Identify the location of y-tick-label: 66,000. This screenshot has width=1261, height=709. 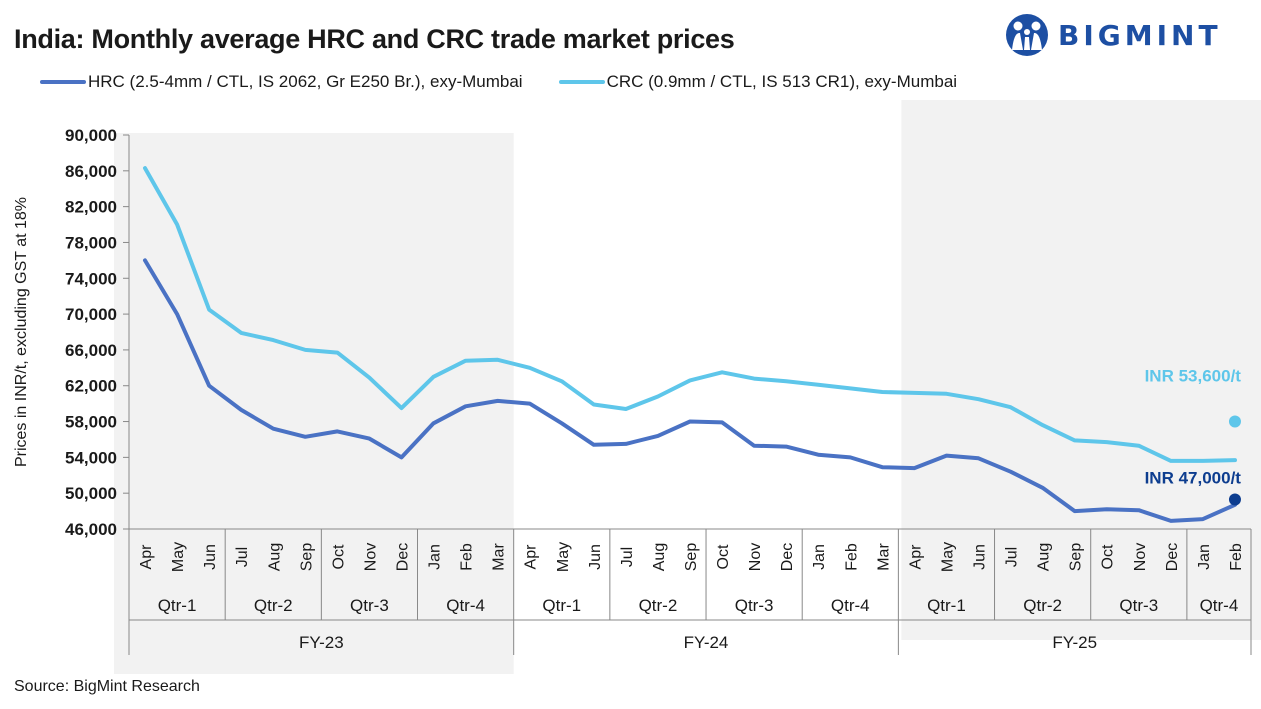
(91, 350).